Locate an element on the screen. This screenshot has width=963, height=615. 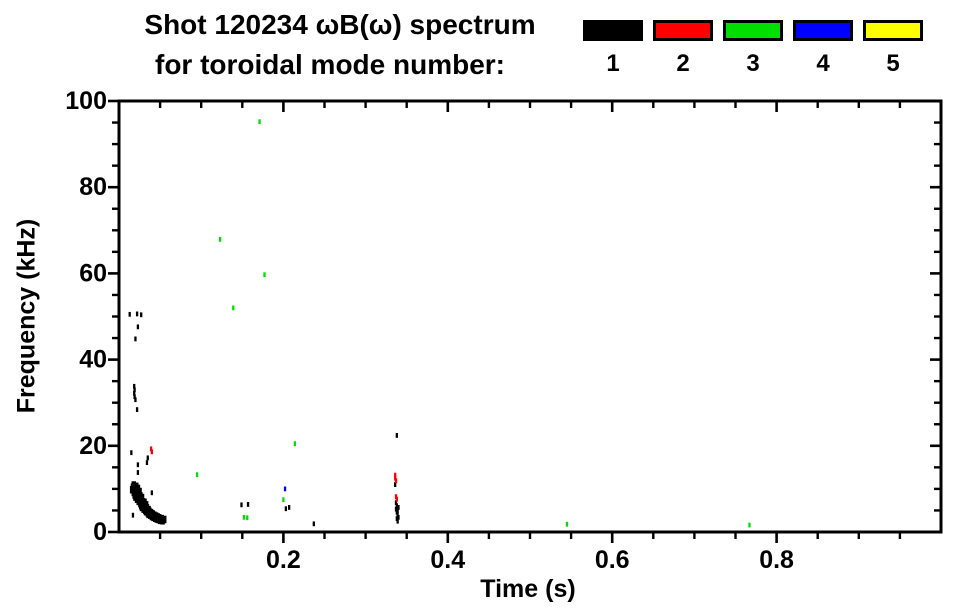
y-tick-label: 80 is located at coordinates (93, 187).